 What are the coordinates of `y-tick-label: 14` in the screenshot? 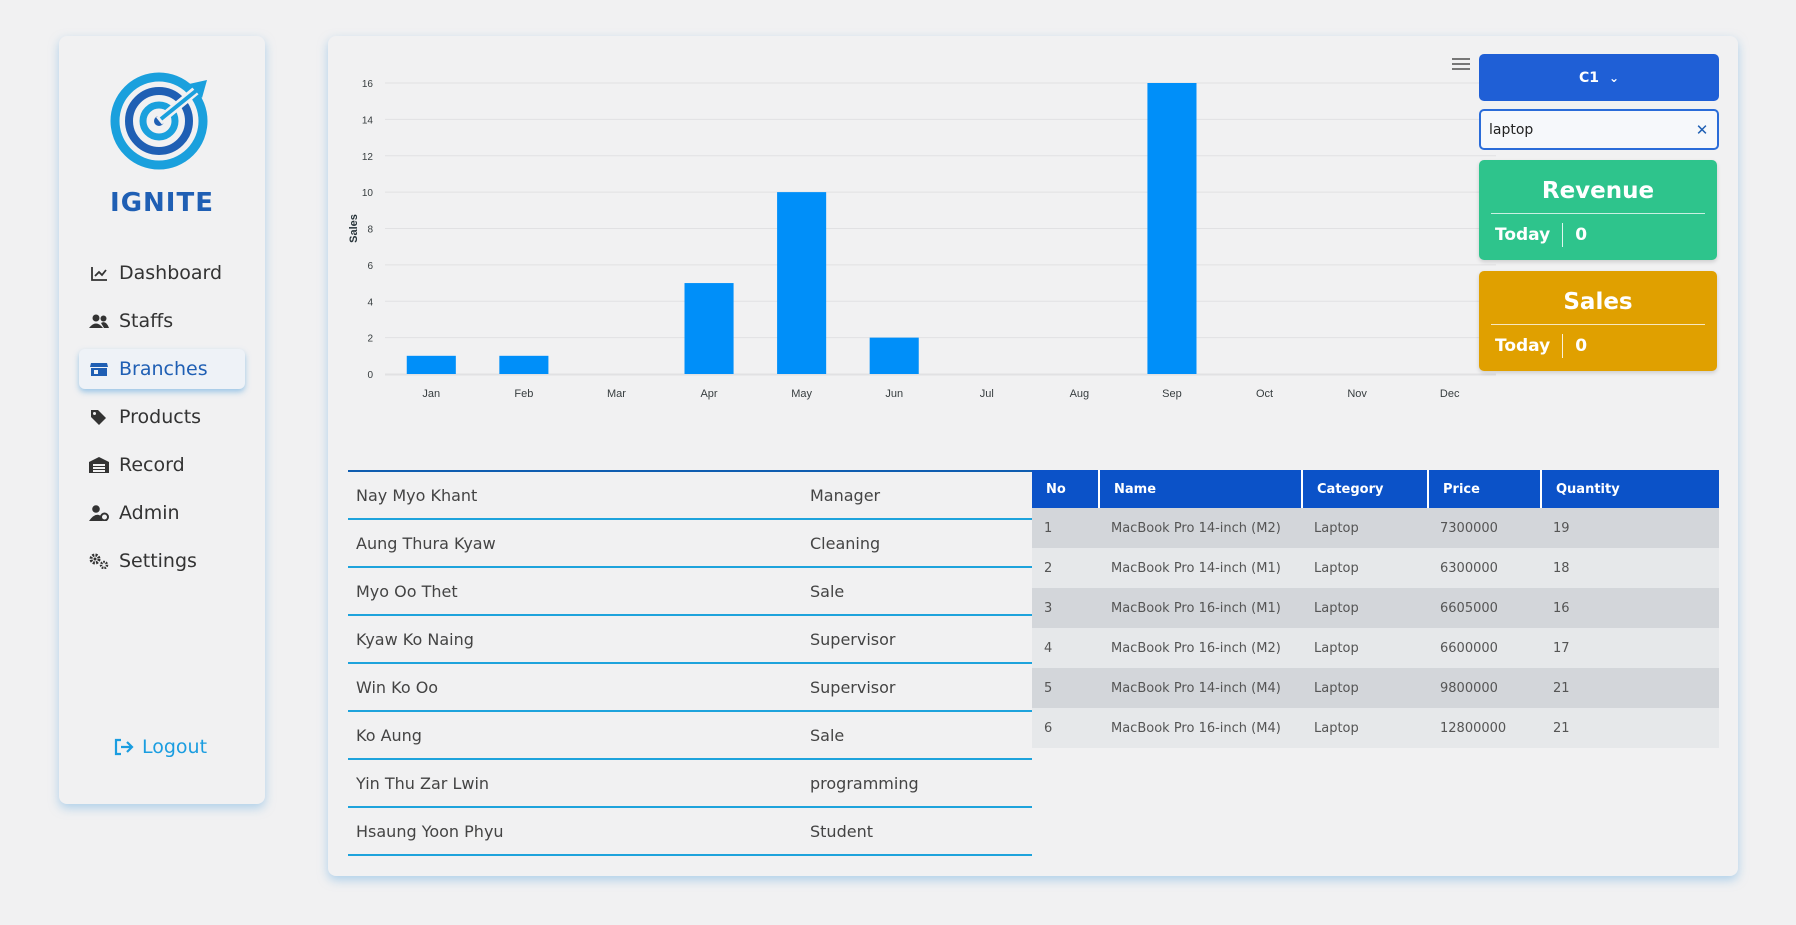 It's located at (368, 120).